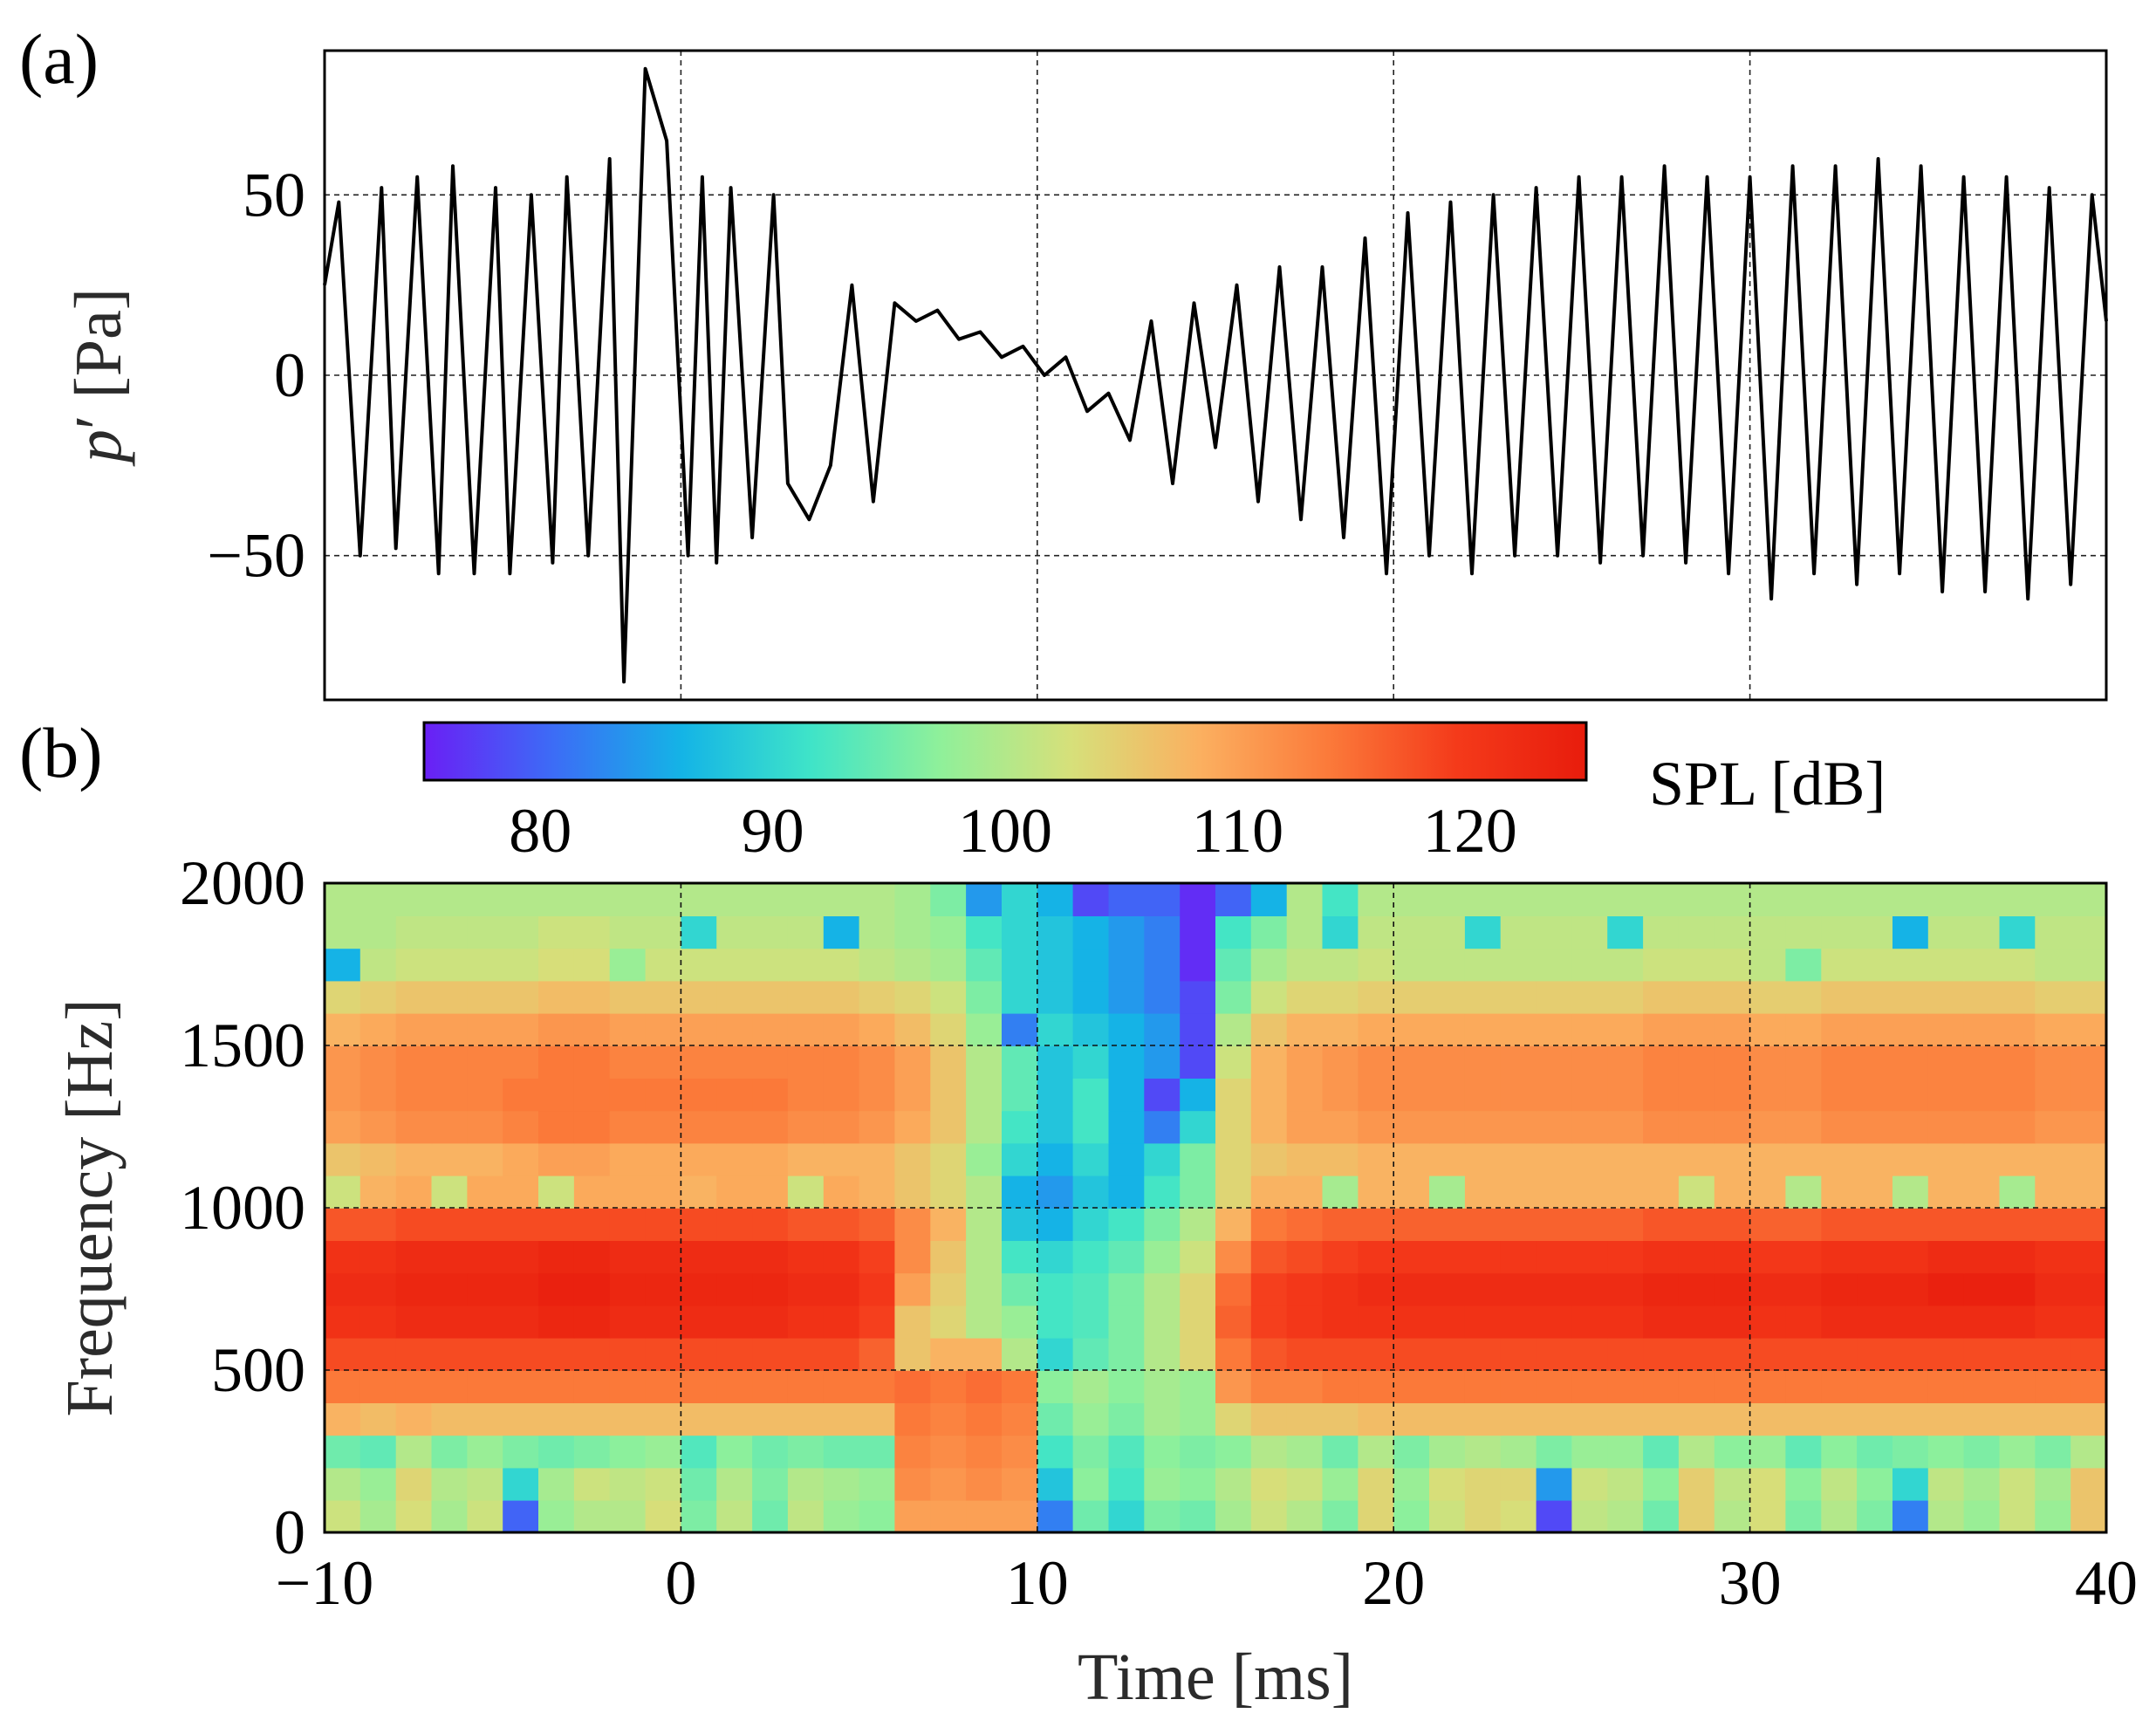 The height and width of the screenshot is (1727, 2156). I want to click on panel-b-ytick-label: 1000, so click(242, 1208).